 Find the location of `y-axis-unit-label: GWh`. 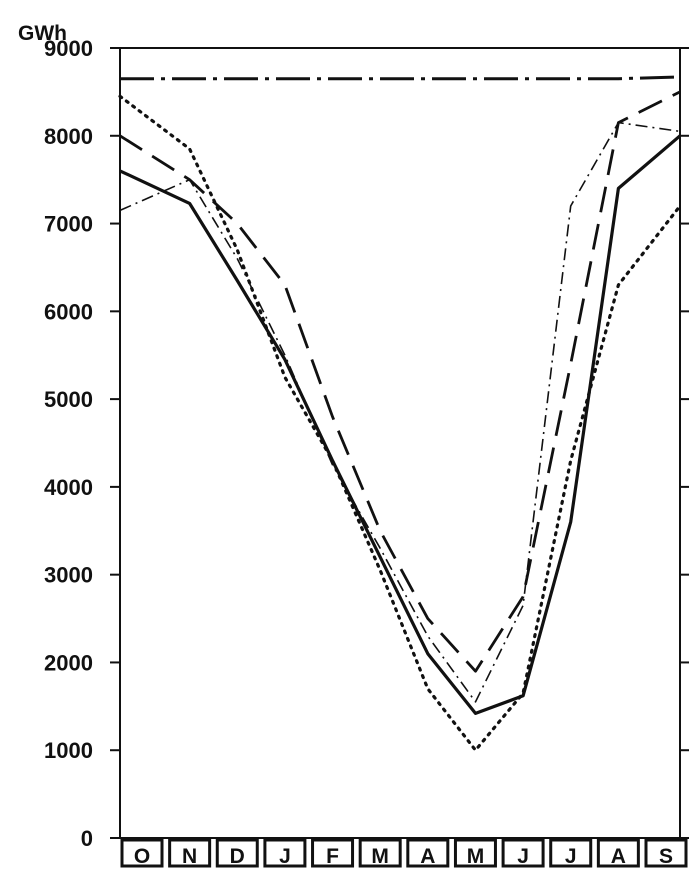

y-axis-unit-label: GWh is located at coordinates (42, 33).